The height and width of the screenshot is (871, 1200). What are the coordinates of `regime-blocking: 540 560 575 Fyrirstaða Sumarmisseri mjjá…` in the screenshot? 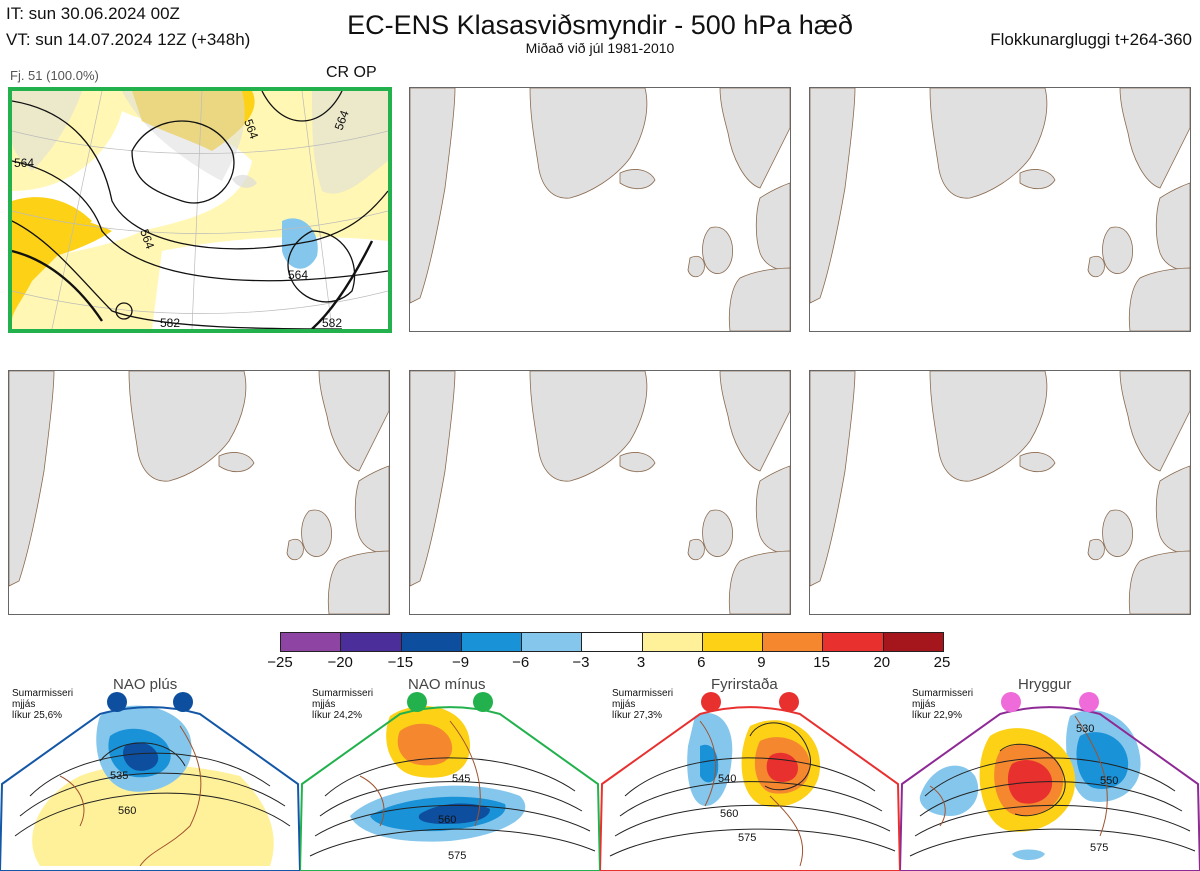 It's located at (750, 773).